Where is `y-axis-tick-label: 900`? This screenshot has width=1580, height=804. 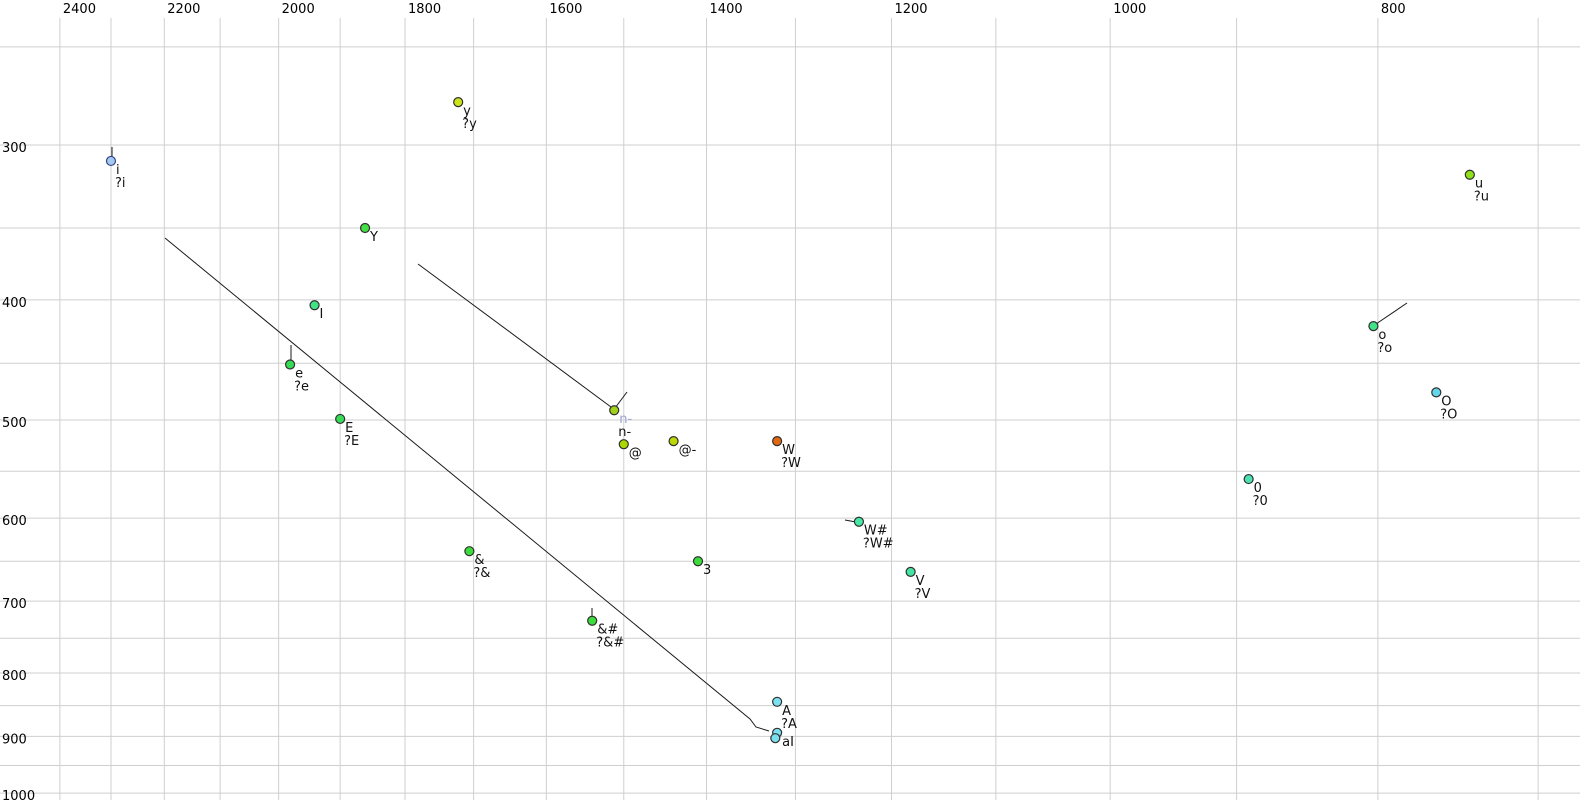 y-axis-tick-label: 900 is located at coordinates (14, 739).